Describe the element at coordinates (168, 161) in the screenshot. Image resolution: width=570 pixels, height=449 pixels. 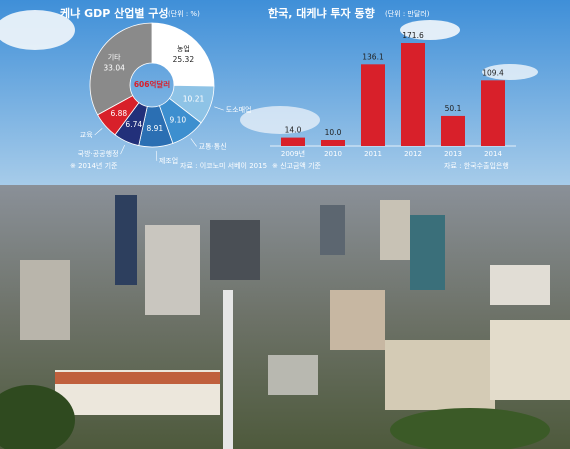
I see `slice-label: 제조업` at that location.